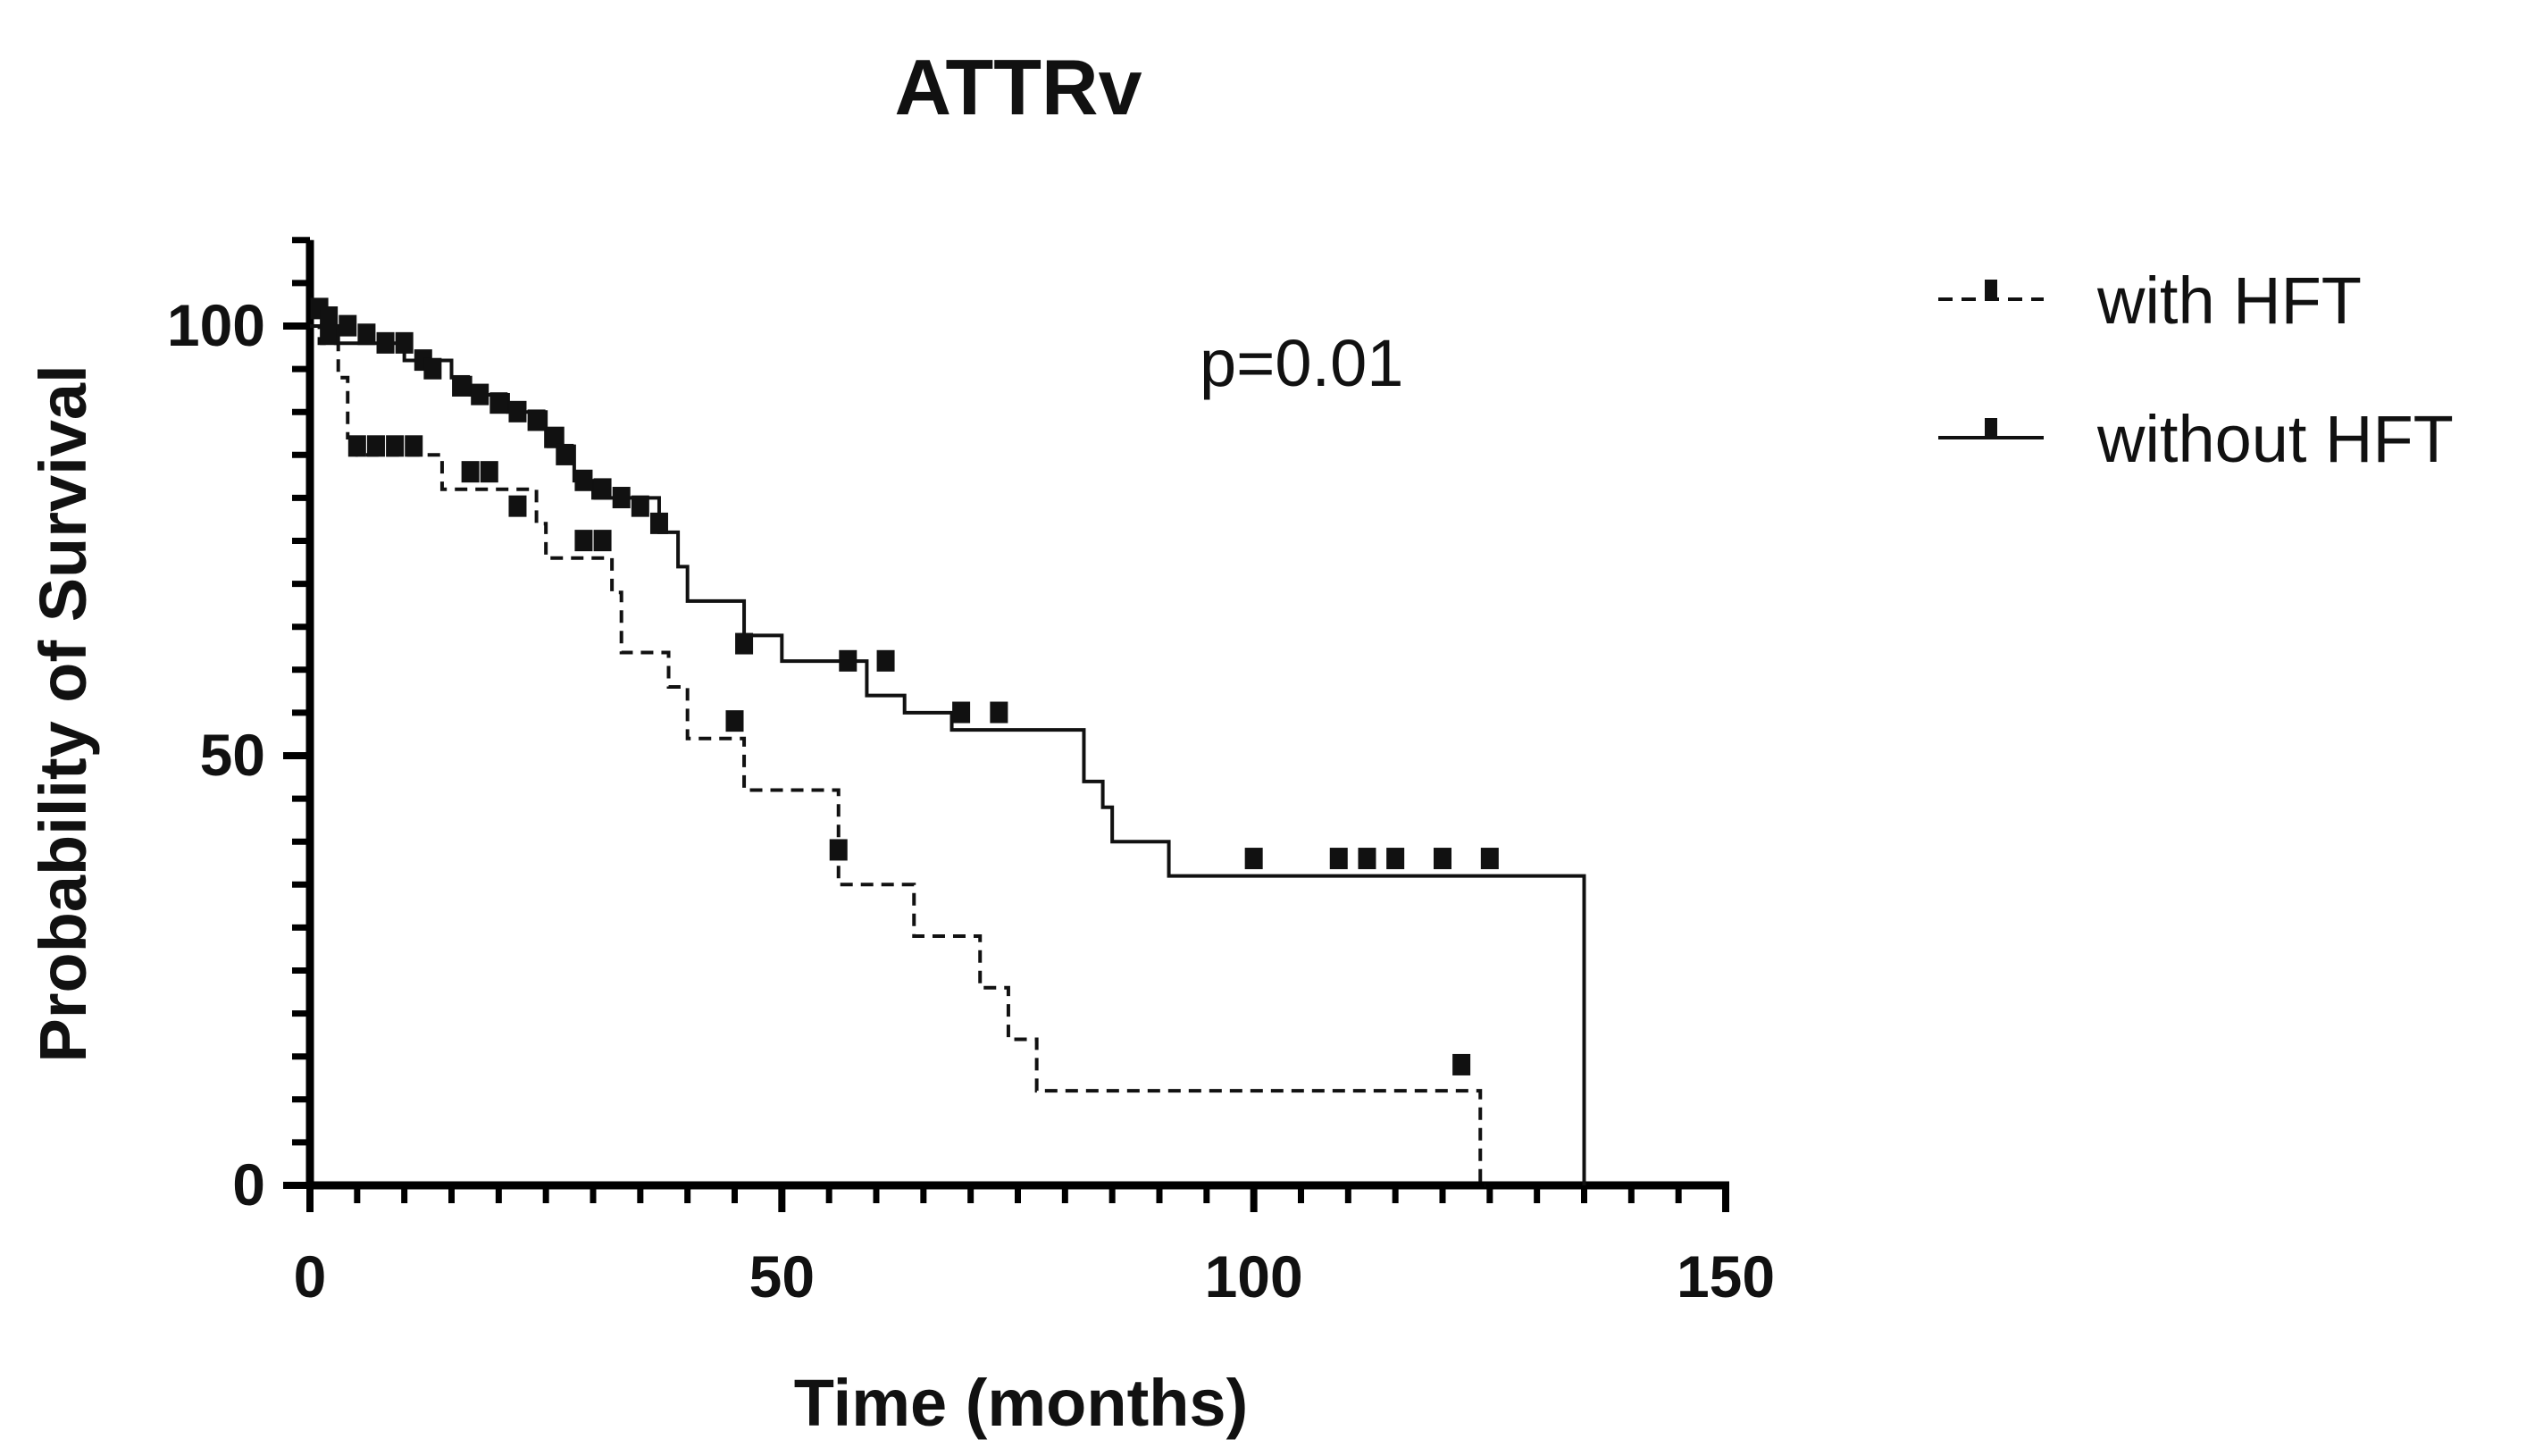 The image size is (2543, 1456). I want to click on x-tick-label-50: 50, so click(782, 1276).